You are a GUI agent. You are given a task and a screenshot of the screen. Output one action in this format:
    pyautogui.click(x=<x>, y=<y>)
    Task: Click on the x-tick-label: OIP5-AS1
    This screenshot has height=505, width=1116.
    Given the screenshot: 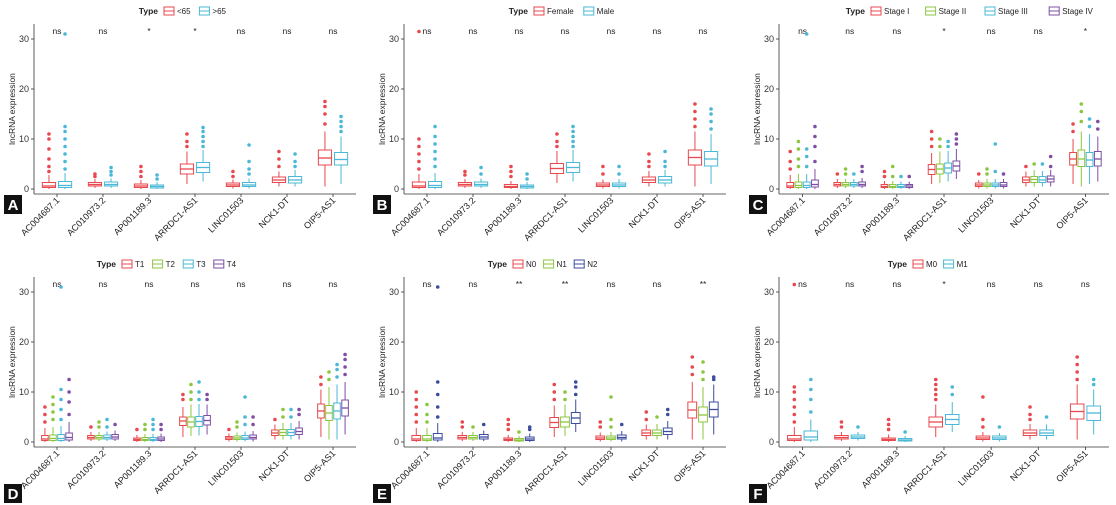 What is the action you would take?
    pyautogui.click(x=690, y=213)
    